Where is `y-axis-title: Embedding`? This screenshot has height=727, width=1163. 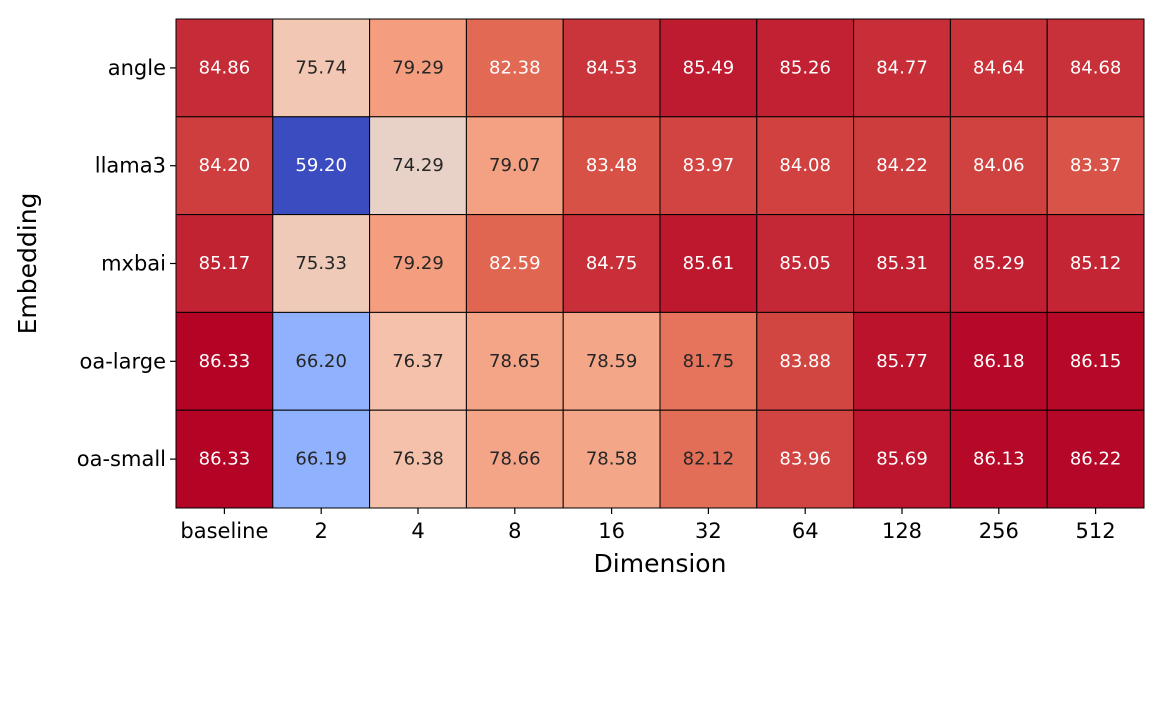
y-axis-title: Embedding is located at coordinates (27, 264).